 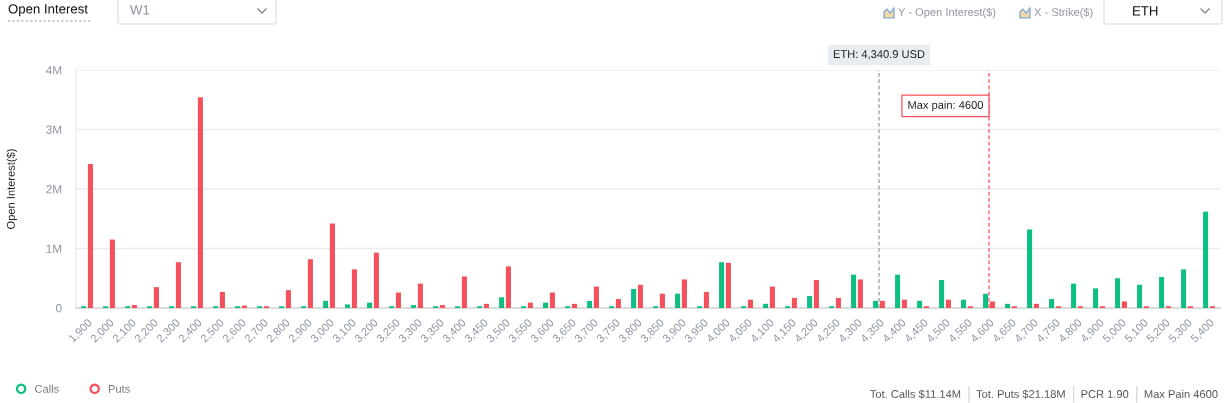 I want to click on text: ETH, so click(x=1145, y=11).